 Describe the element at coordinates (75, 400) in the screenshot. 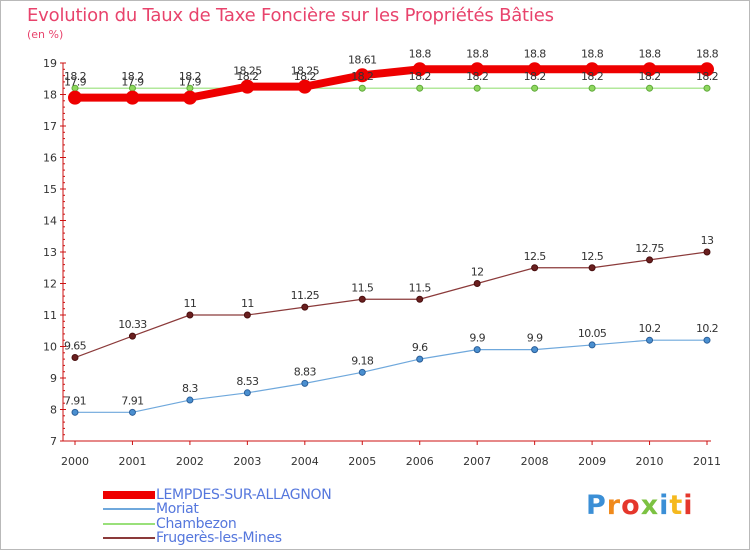

I see `data-label: 7.91` at that location.